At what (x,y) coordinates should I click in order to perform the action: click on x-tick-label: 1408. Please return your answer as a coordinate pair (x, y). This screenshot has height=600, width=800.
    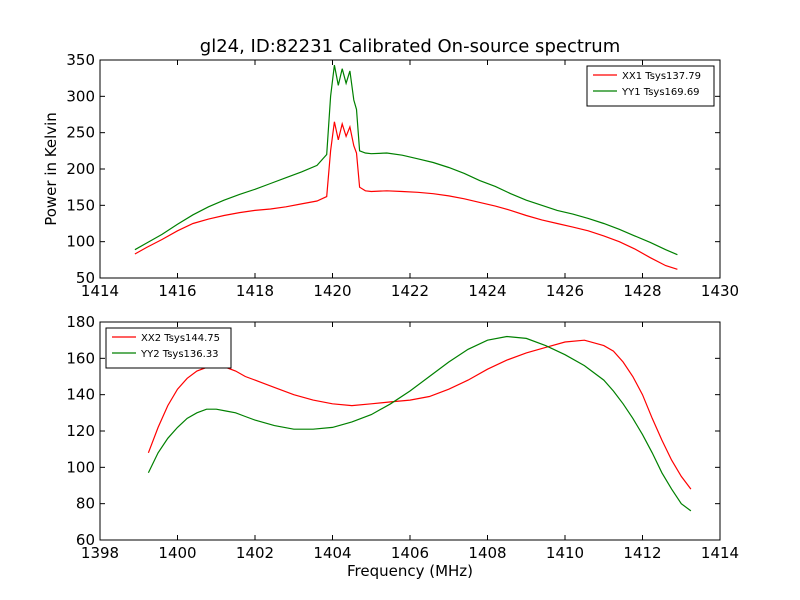
    Looking at the image, I should click on (487, 553).